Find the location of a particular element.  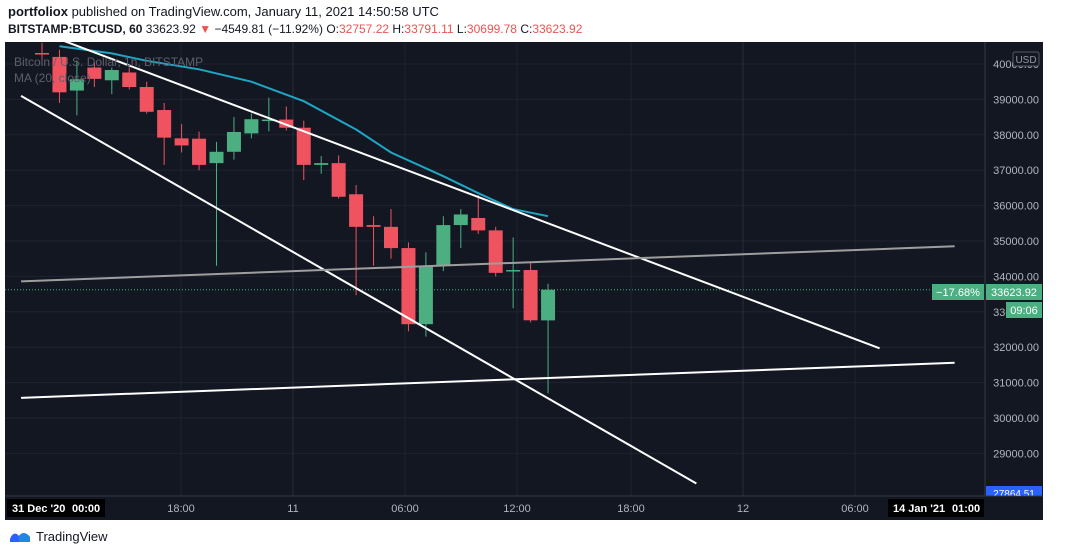

legend-title: Bitcoin / U.S. Dollar, 1h, BITSTAMP is located at coordinates (108, 62).